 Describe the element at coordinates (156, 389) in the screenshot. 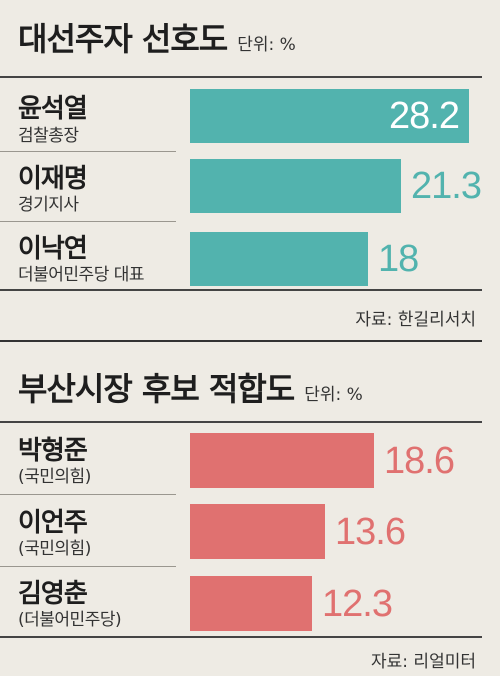

I see `chart-title: 부산시장 후보 적합도` at that location.